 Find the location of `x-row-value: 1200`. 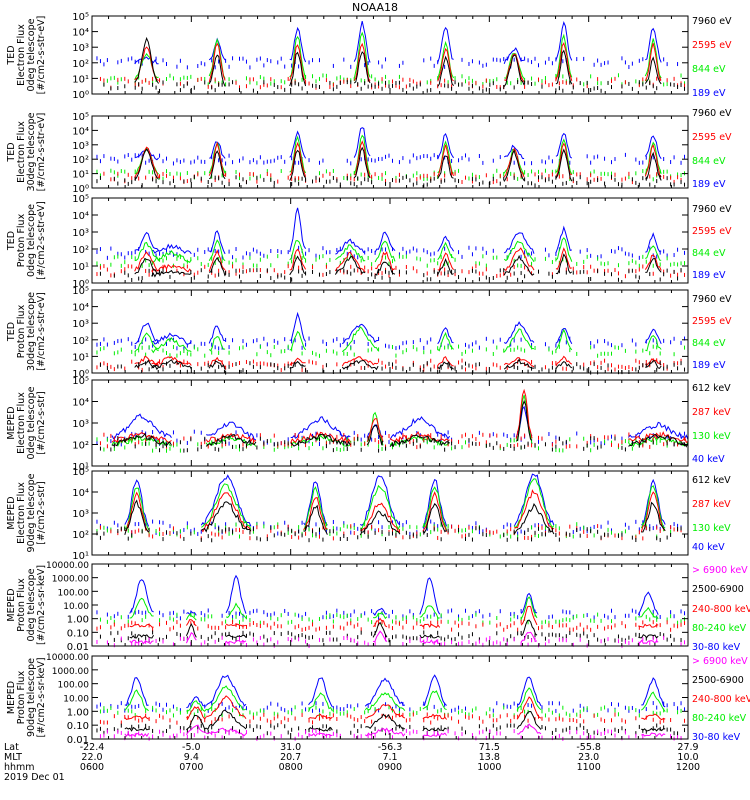

x-row-value: 1200 is located at coordinates (688, 767).